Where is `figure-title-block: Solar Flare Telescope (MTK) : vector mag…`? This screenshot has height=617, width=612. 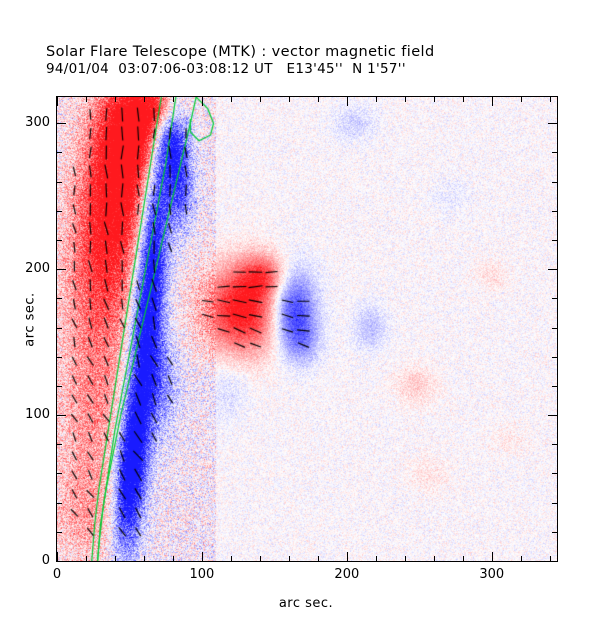 figure-title-block: Solar Flare Telescope (MTK) : vector mag… is located at coordinates (316, 61).